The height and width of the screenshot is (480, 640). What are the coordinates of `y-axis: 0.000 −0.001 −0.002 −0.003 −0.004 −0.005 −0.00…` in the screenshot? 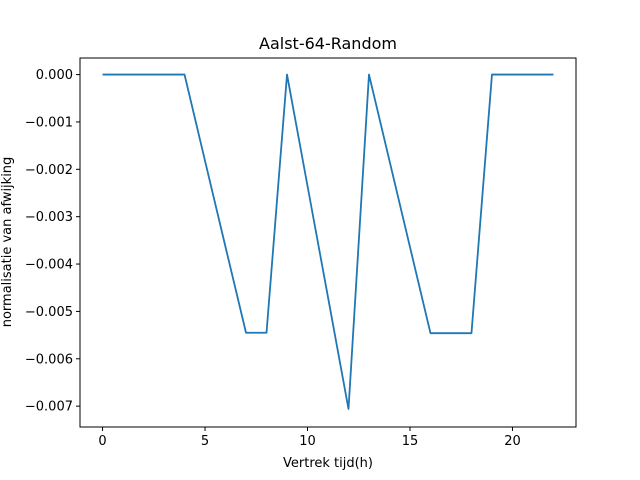 It's located at (52, 241).